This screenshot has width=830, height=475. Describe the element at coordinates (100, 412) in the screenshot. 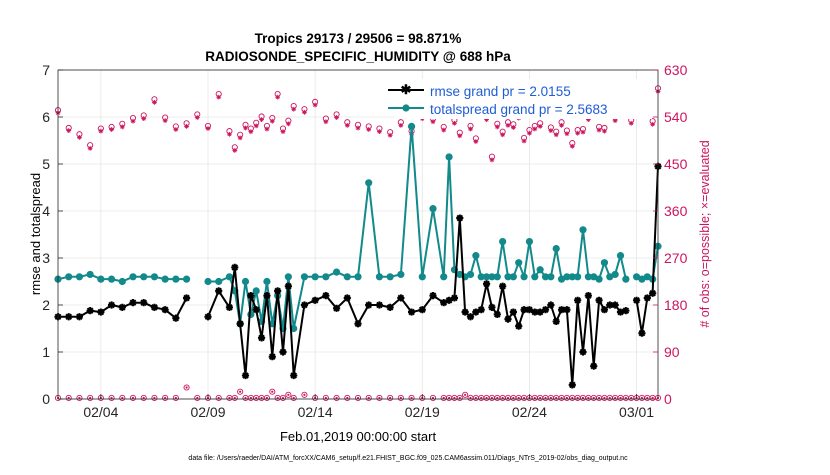

I see `bottom-tick-label: 02/04` at that location.